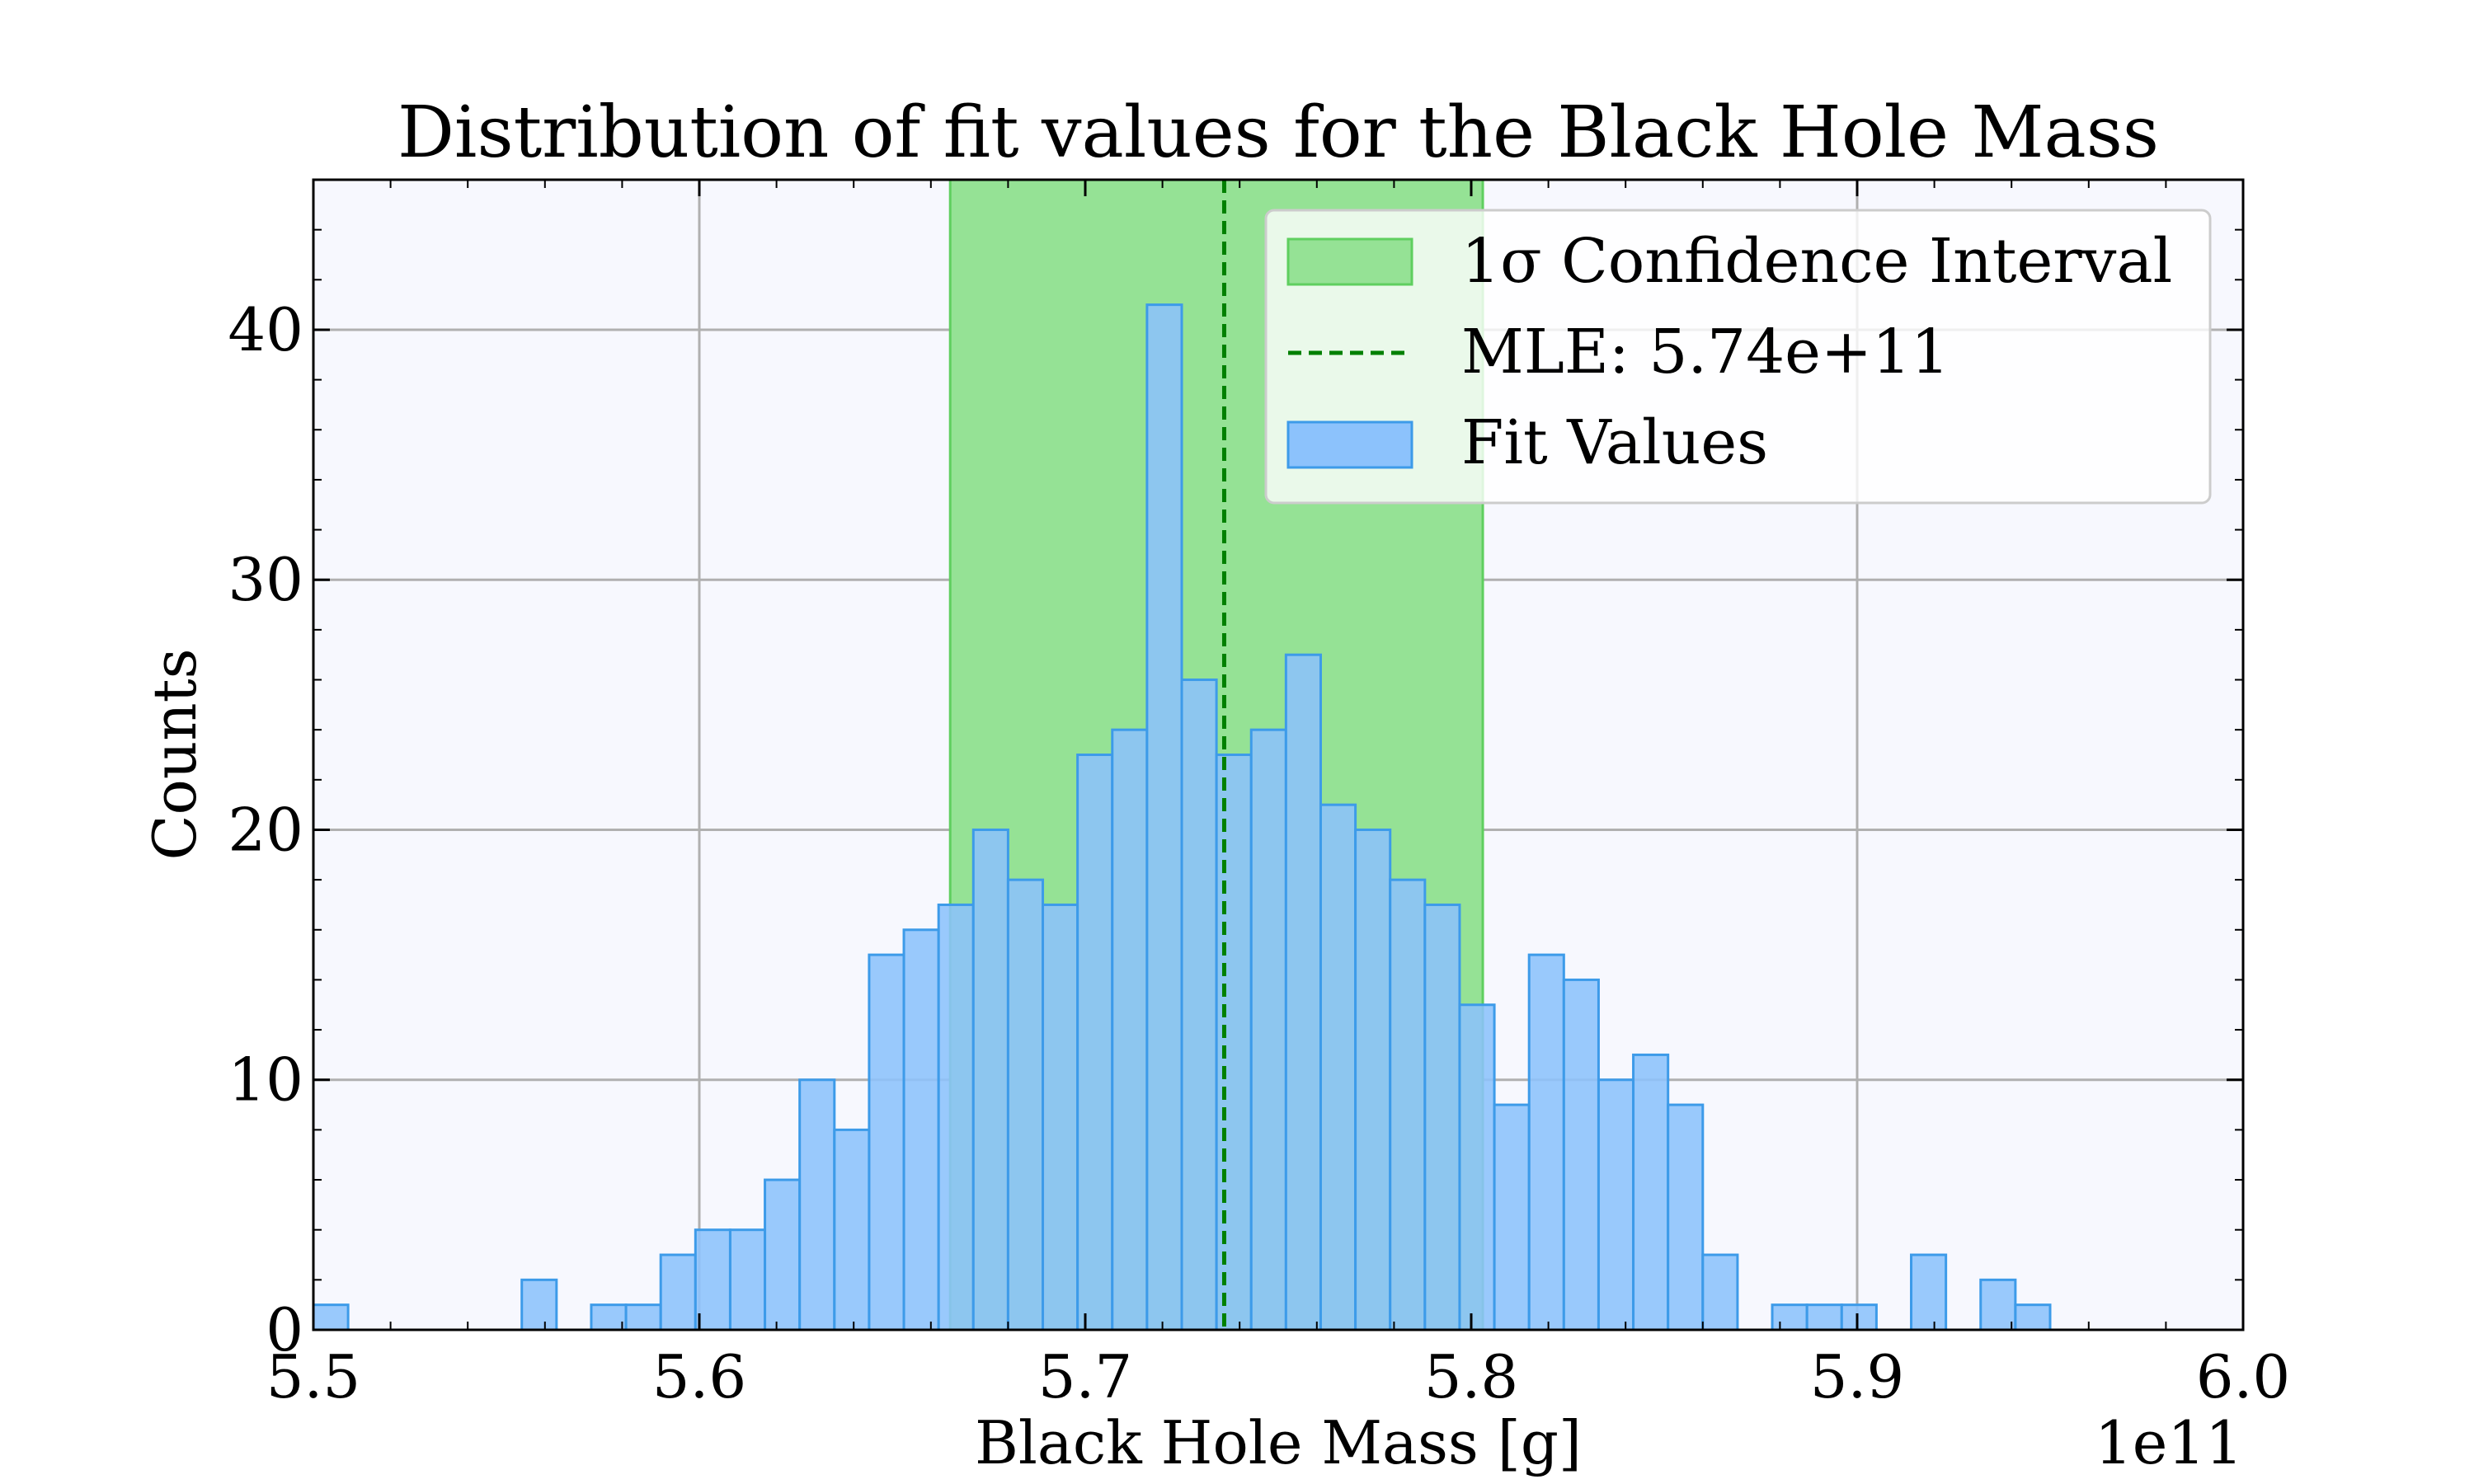  Describe the element at coordinates (1278, 1442) in the screenshot. I see `x-axis-label: Black Hole Mass [g]` at that location.